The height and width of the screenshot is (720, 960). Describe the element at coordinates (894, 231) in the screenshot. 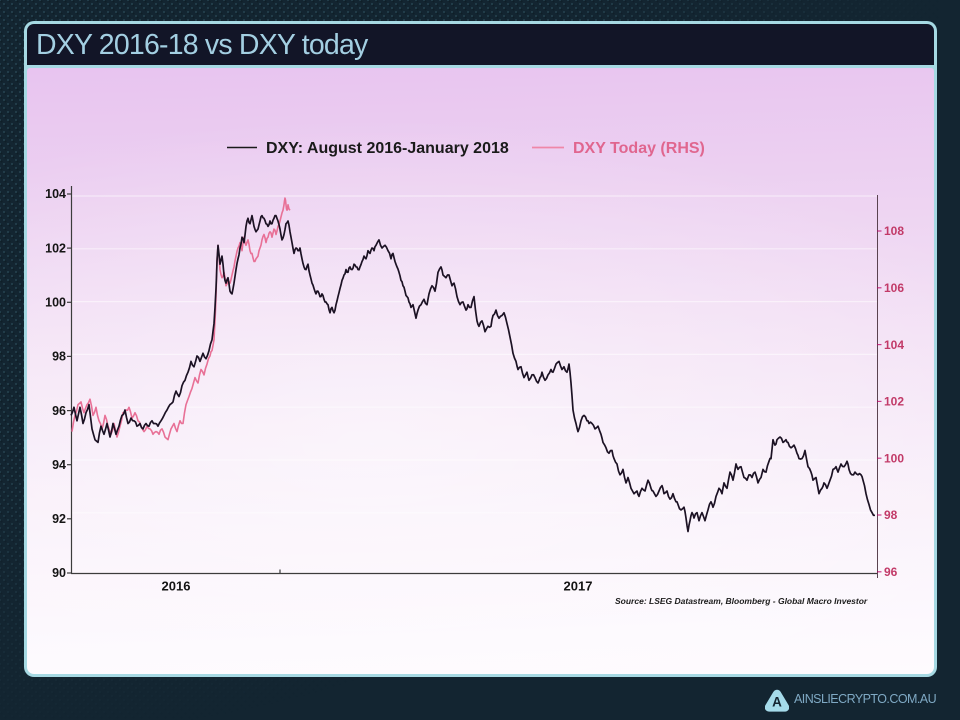

I see `svg-text: 108` at that location.